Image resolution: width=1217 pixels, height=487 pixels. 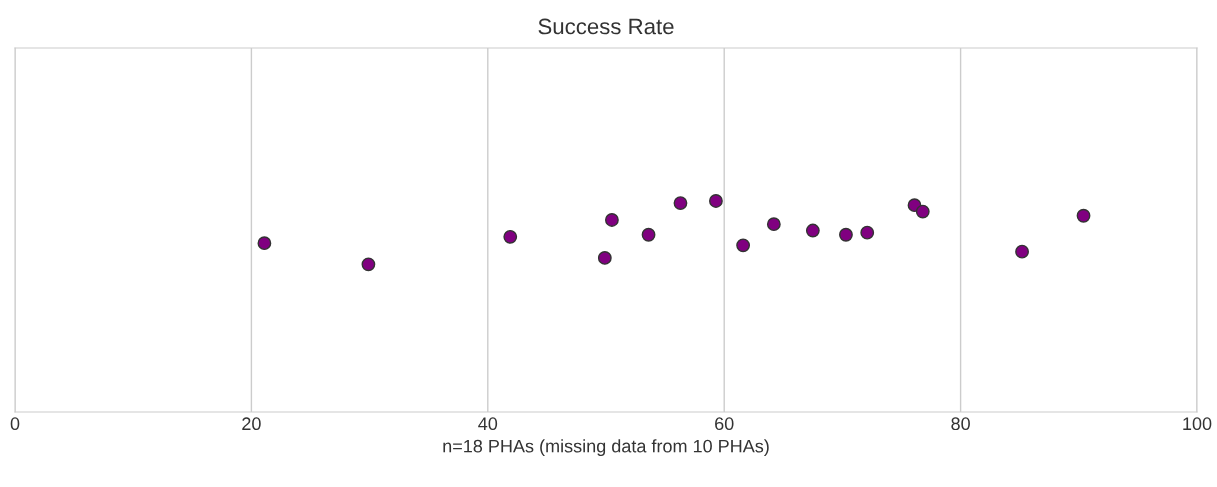 What do you see at coordinates (488, 424) in the screenshot?
I see `x-tick-label: 40` at bounding box center [488, 424].